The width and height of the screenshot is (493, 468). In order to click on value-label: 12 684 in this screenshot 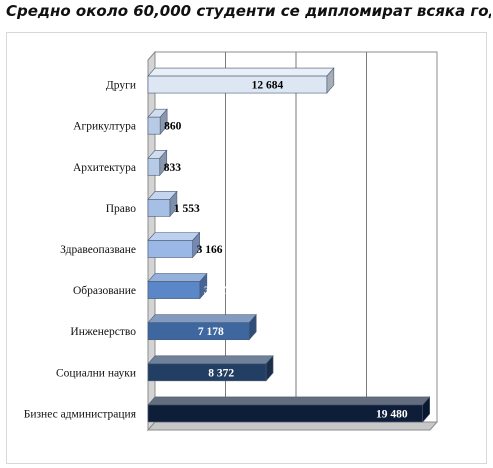, I will do `click(268, 86)`.